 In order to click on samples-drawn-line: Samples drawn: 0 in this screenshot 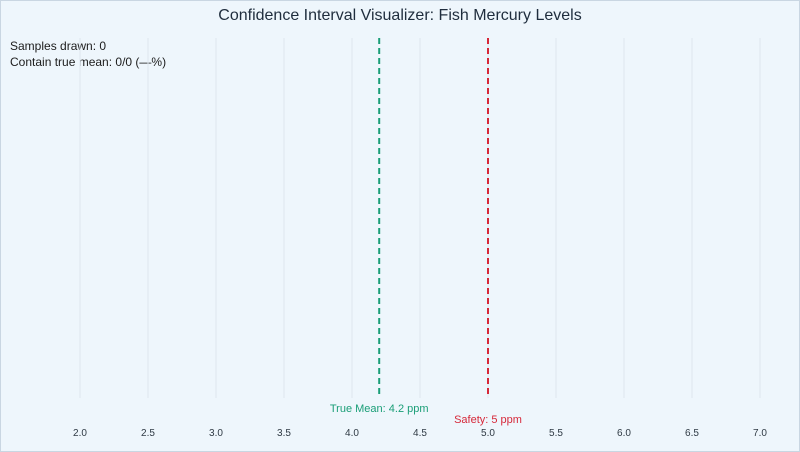, I will do `click(88, 46)`.